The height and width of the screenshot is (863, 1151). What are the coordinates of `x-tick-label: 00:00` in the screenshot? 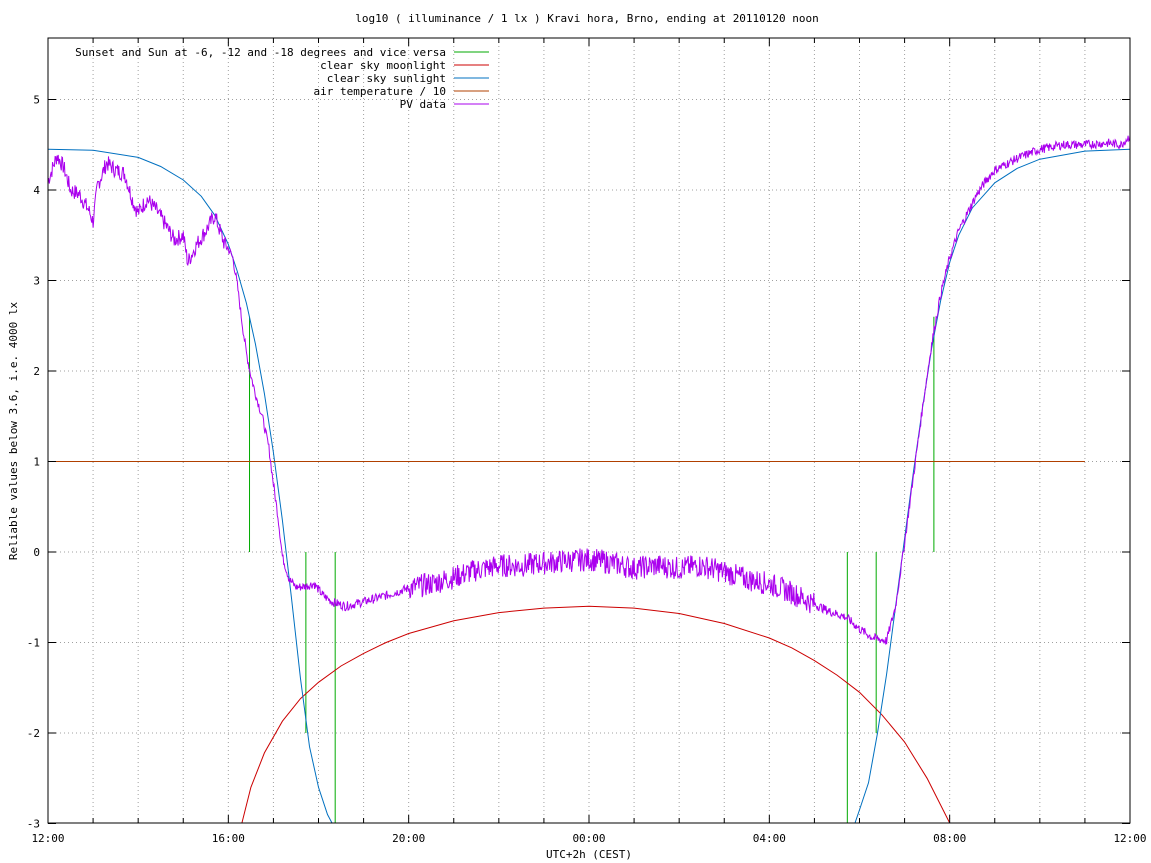 It's located at (588, 838).